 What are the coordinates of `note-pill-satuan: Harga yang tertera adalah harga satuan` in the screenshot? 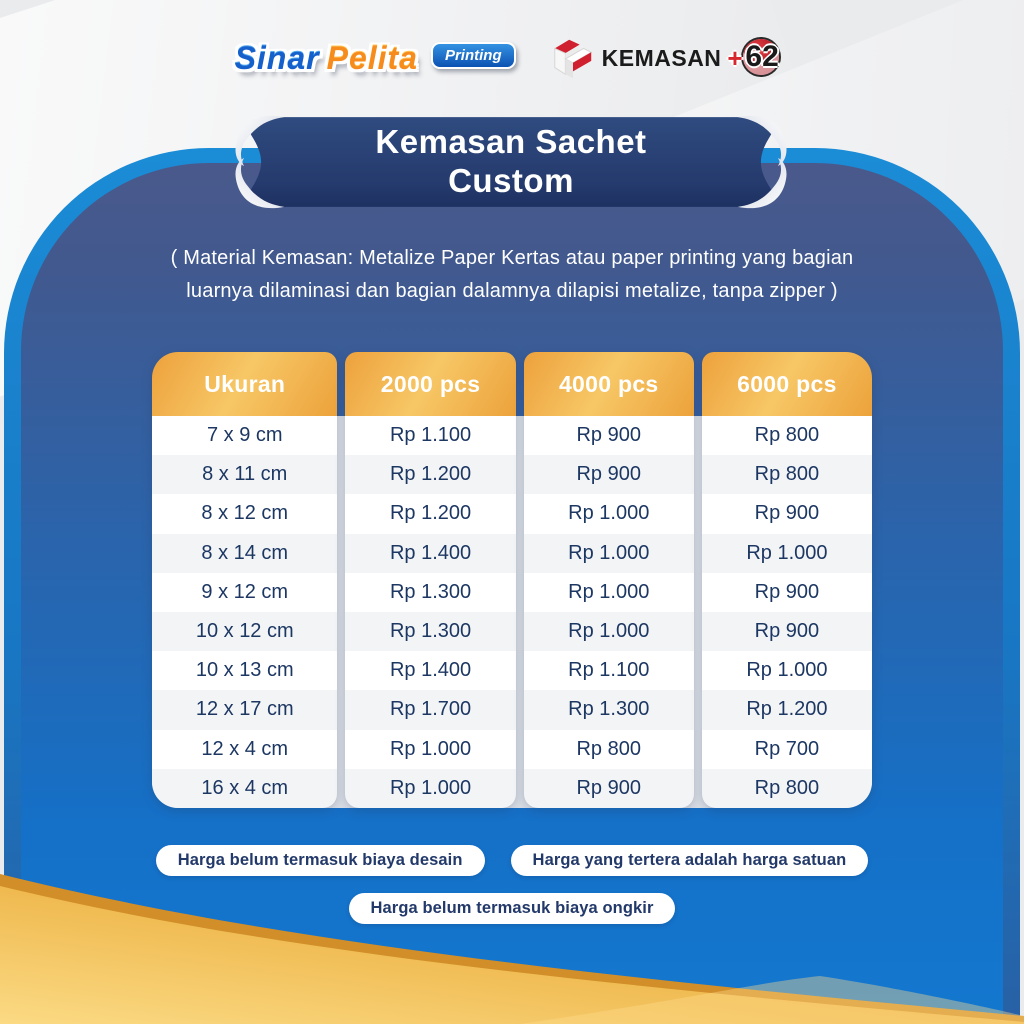 It's located at (689, 860).